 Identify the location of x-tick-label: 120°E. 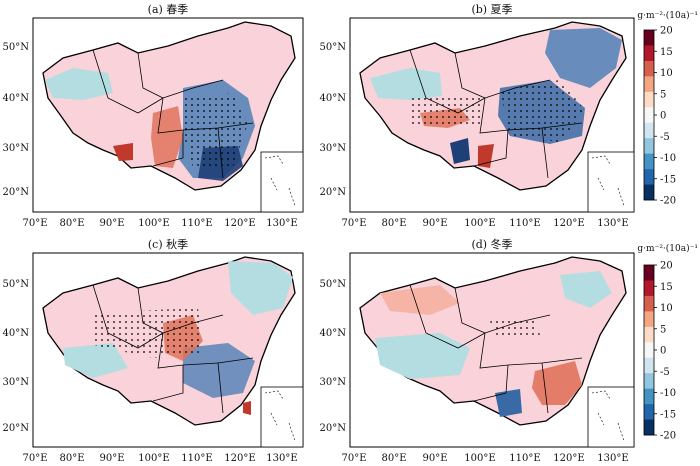
(239, 458).